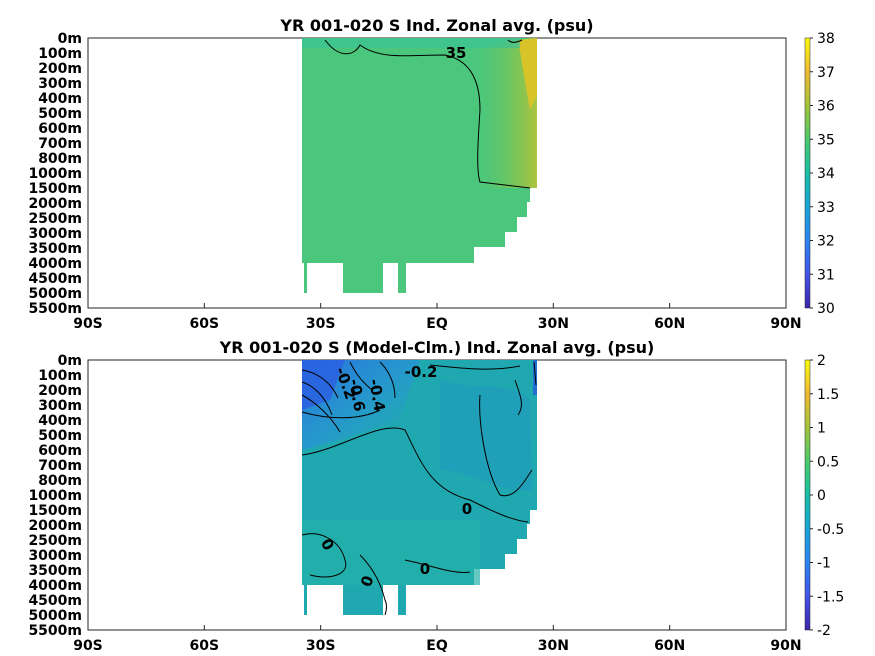 This screenshot has height=656, width=875. What do you see at coordinates (821, 361) in the screenshot?
I see `colorbar-tick-label: 2` at bounding box center [821, 361].